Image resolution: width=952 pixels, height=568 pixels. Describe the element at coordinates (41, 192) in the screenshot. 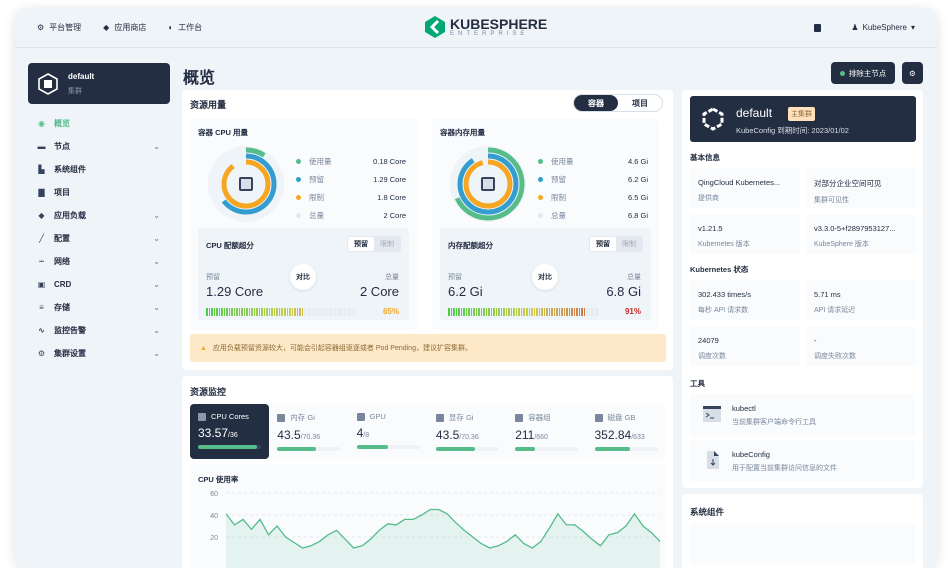

I see `project-icon: ▇` at that location.